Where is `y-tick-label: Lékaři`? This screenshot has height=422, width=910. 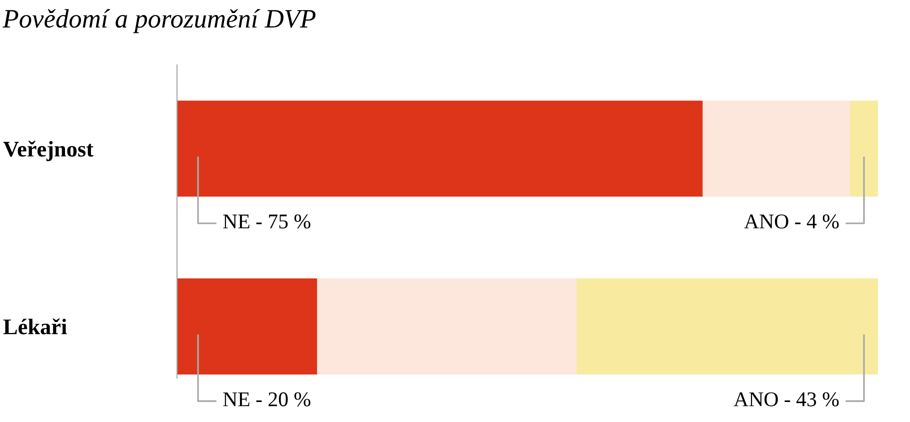 y-tick-label: Lékaři is located at coordinates (35, 326).